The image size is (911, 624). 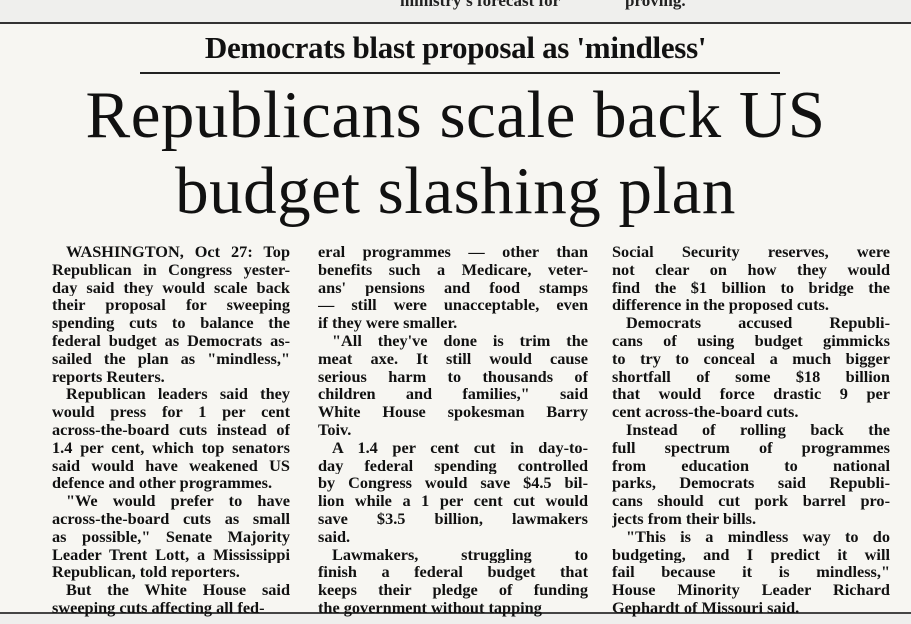 I want to click on text-line: cans of using budget gimmicks, so click(x=751, y=340).